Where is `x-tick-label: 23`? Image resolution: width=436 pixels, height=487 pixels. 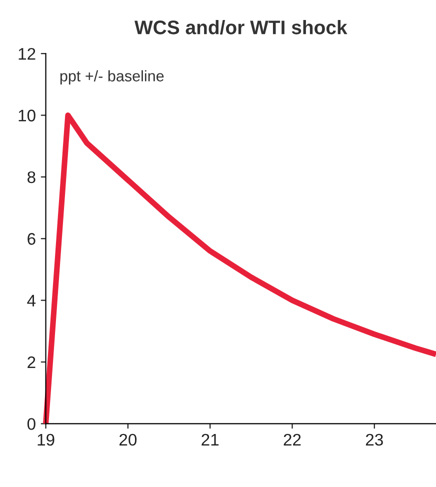
x-tick-label: 23 is located at coordinates (374, 440).